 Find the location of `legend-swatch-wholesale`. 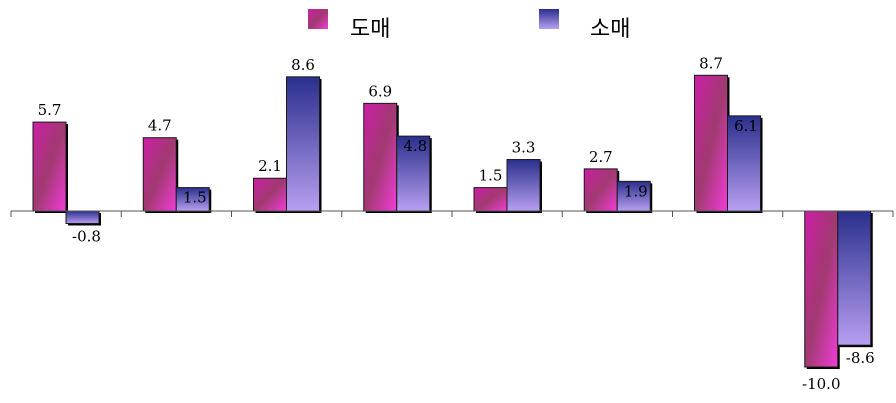

legend-swatch-wholesale is located at coordinates (318, 19).